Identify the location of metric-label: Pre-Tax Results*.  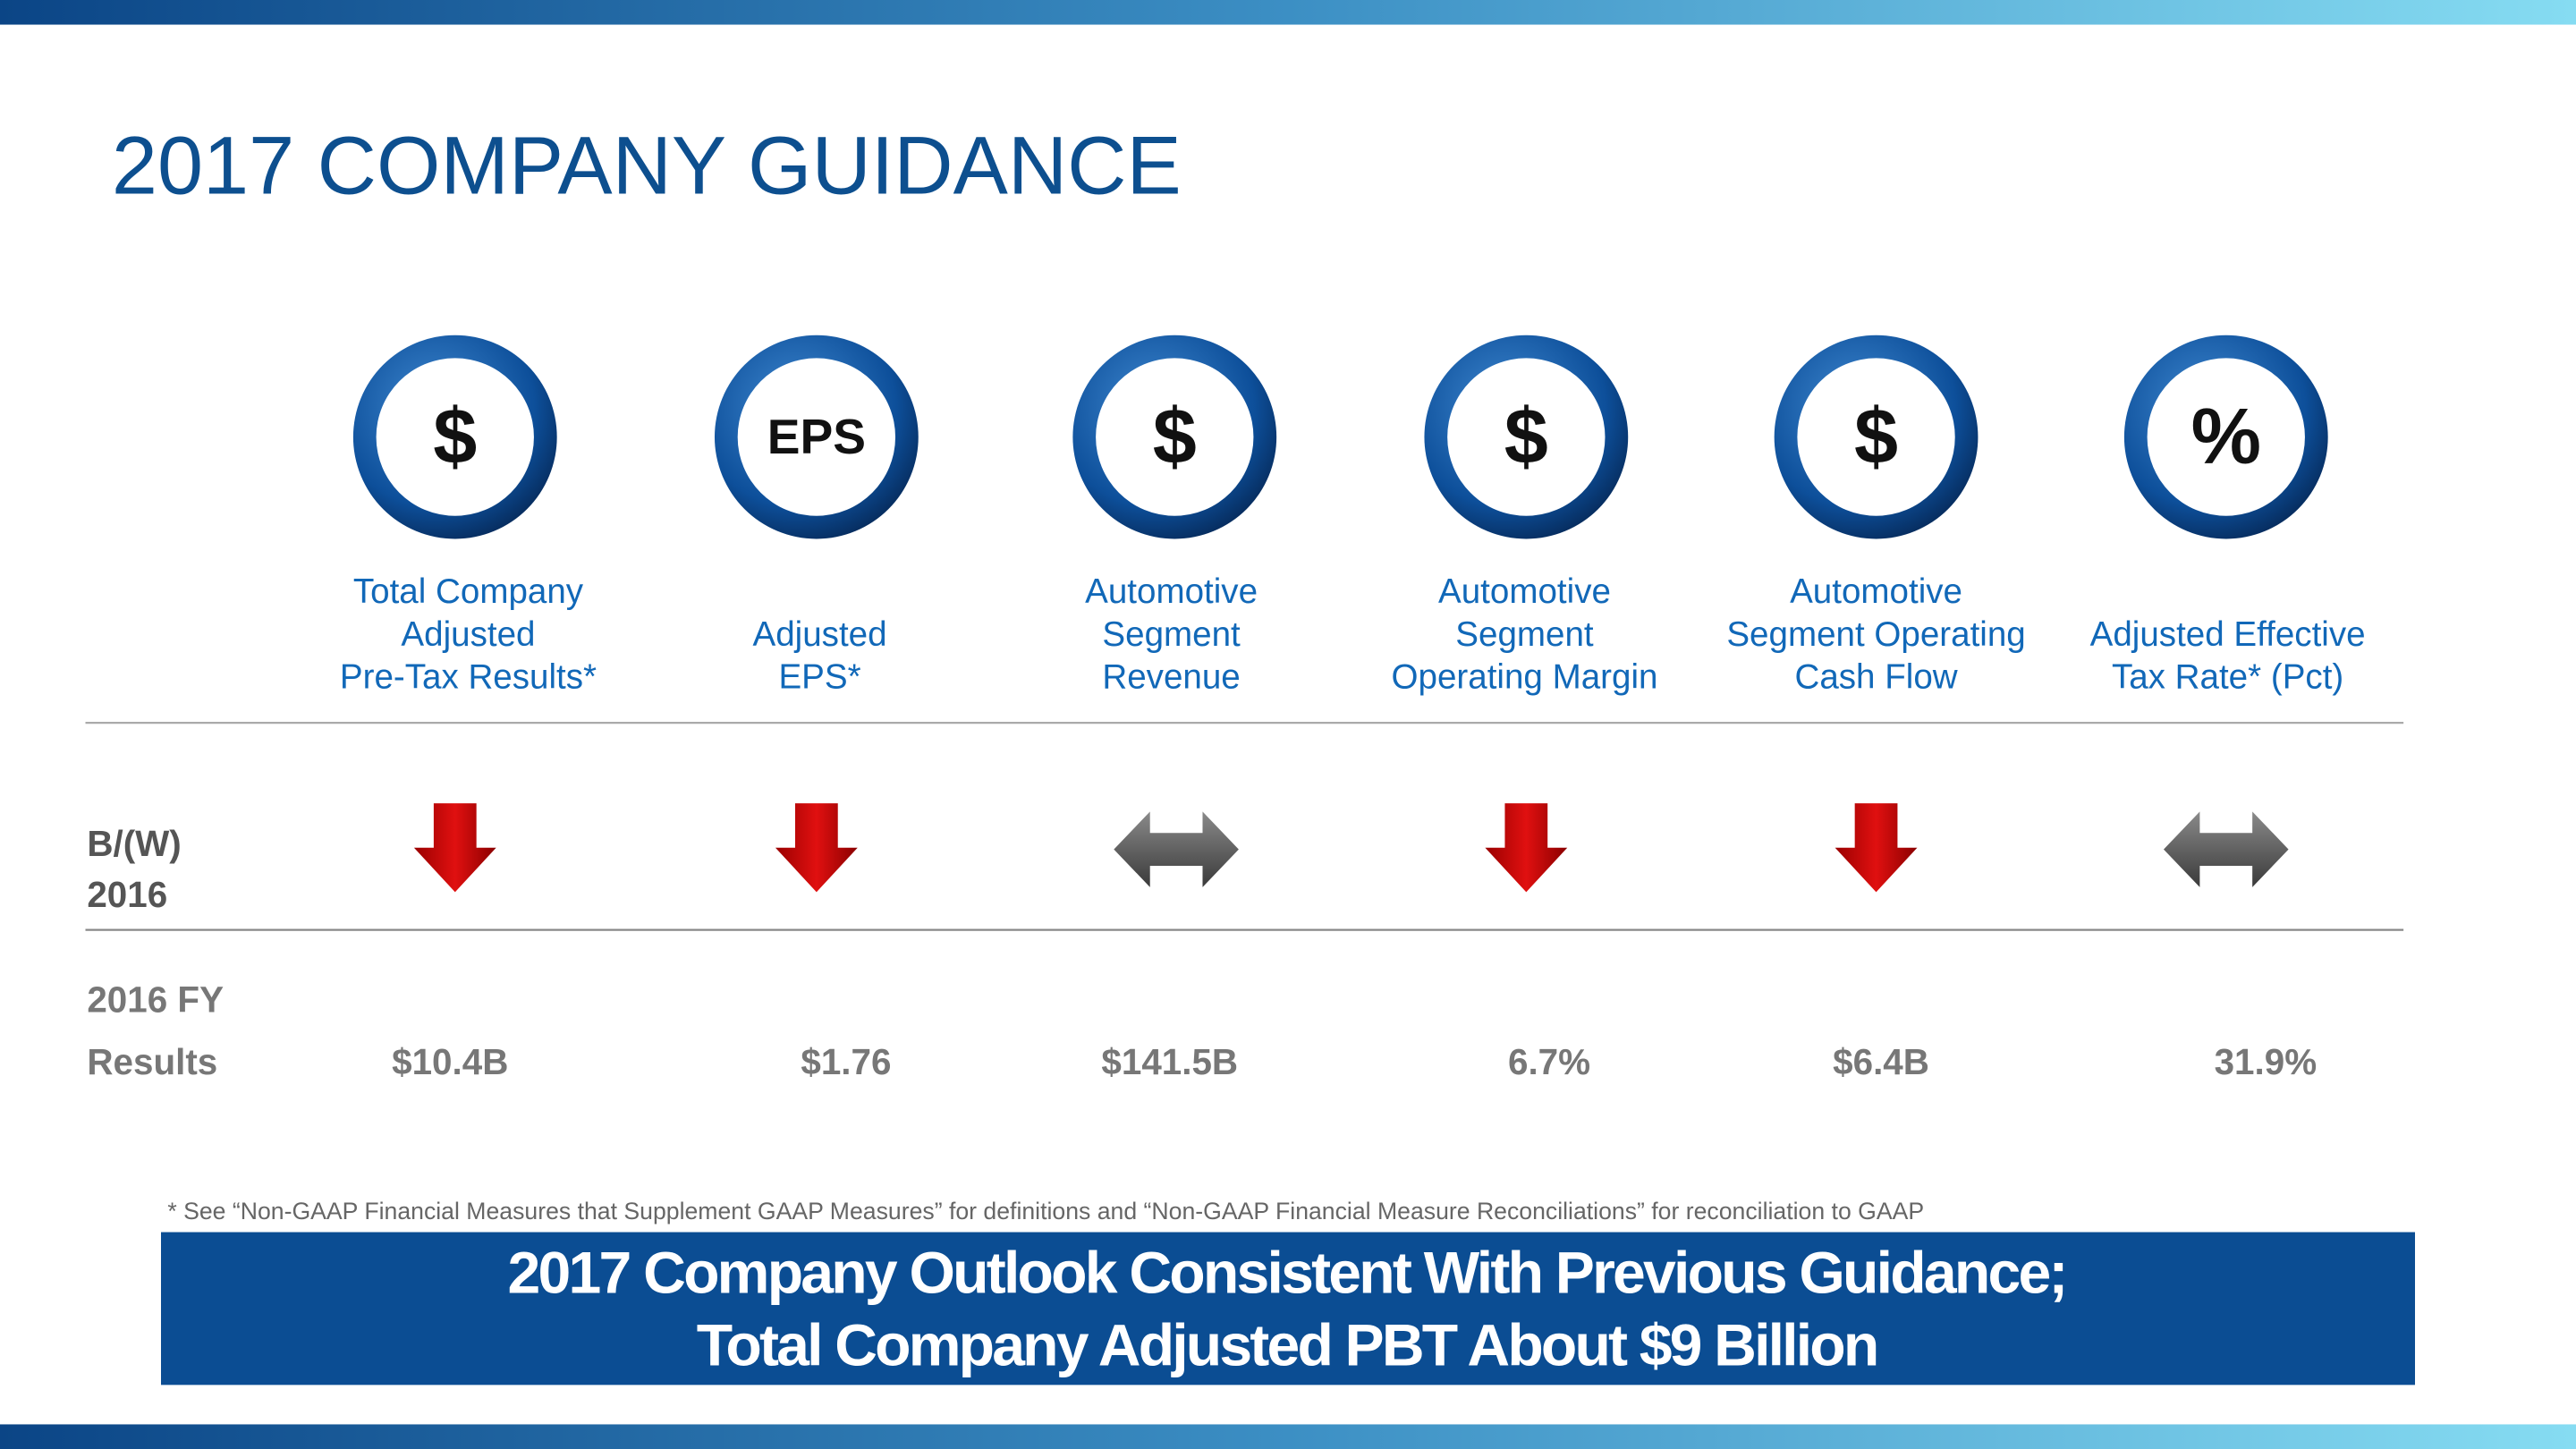
(468, 677).